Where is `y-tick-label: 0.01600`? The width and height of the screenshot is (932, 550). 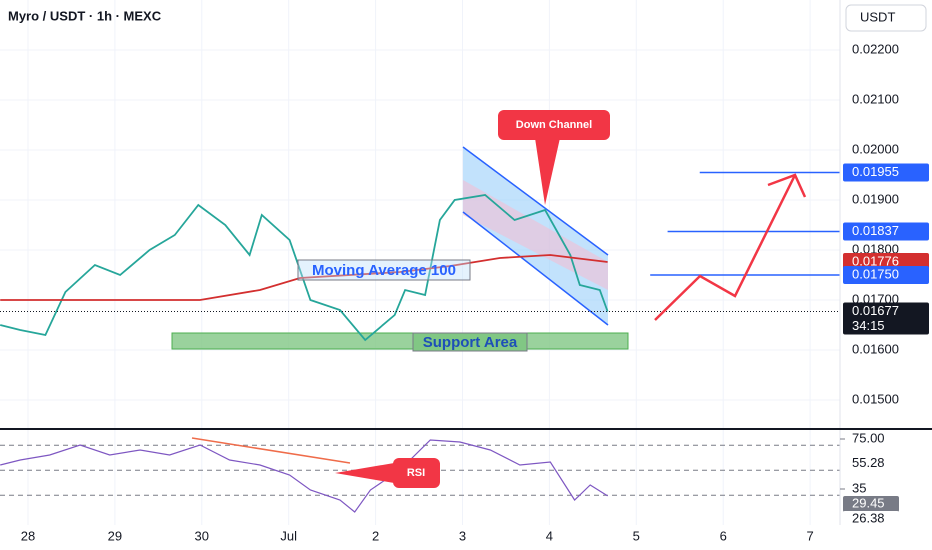 y-tick-label: 0.01600 is located at coordinates (875, 348).